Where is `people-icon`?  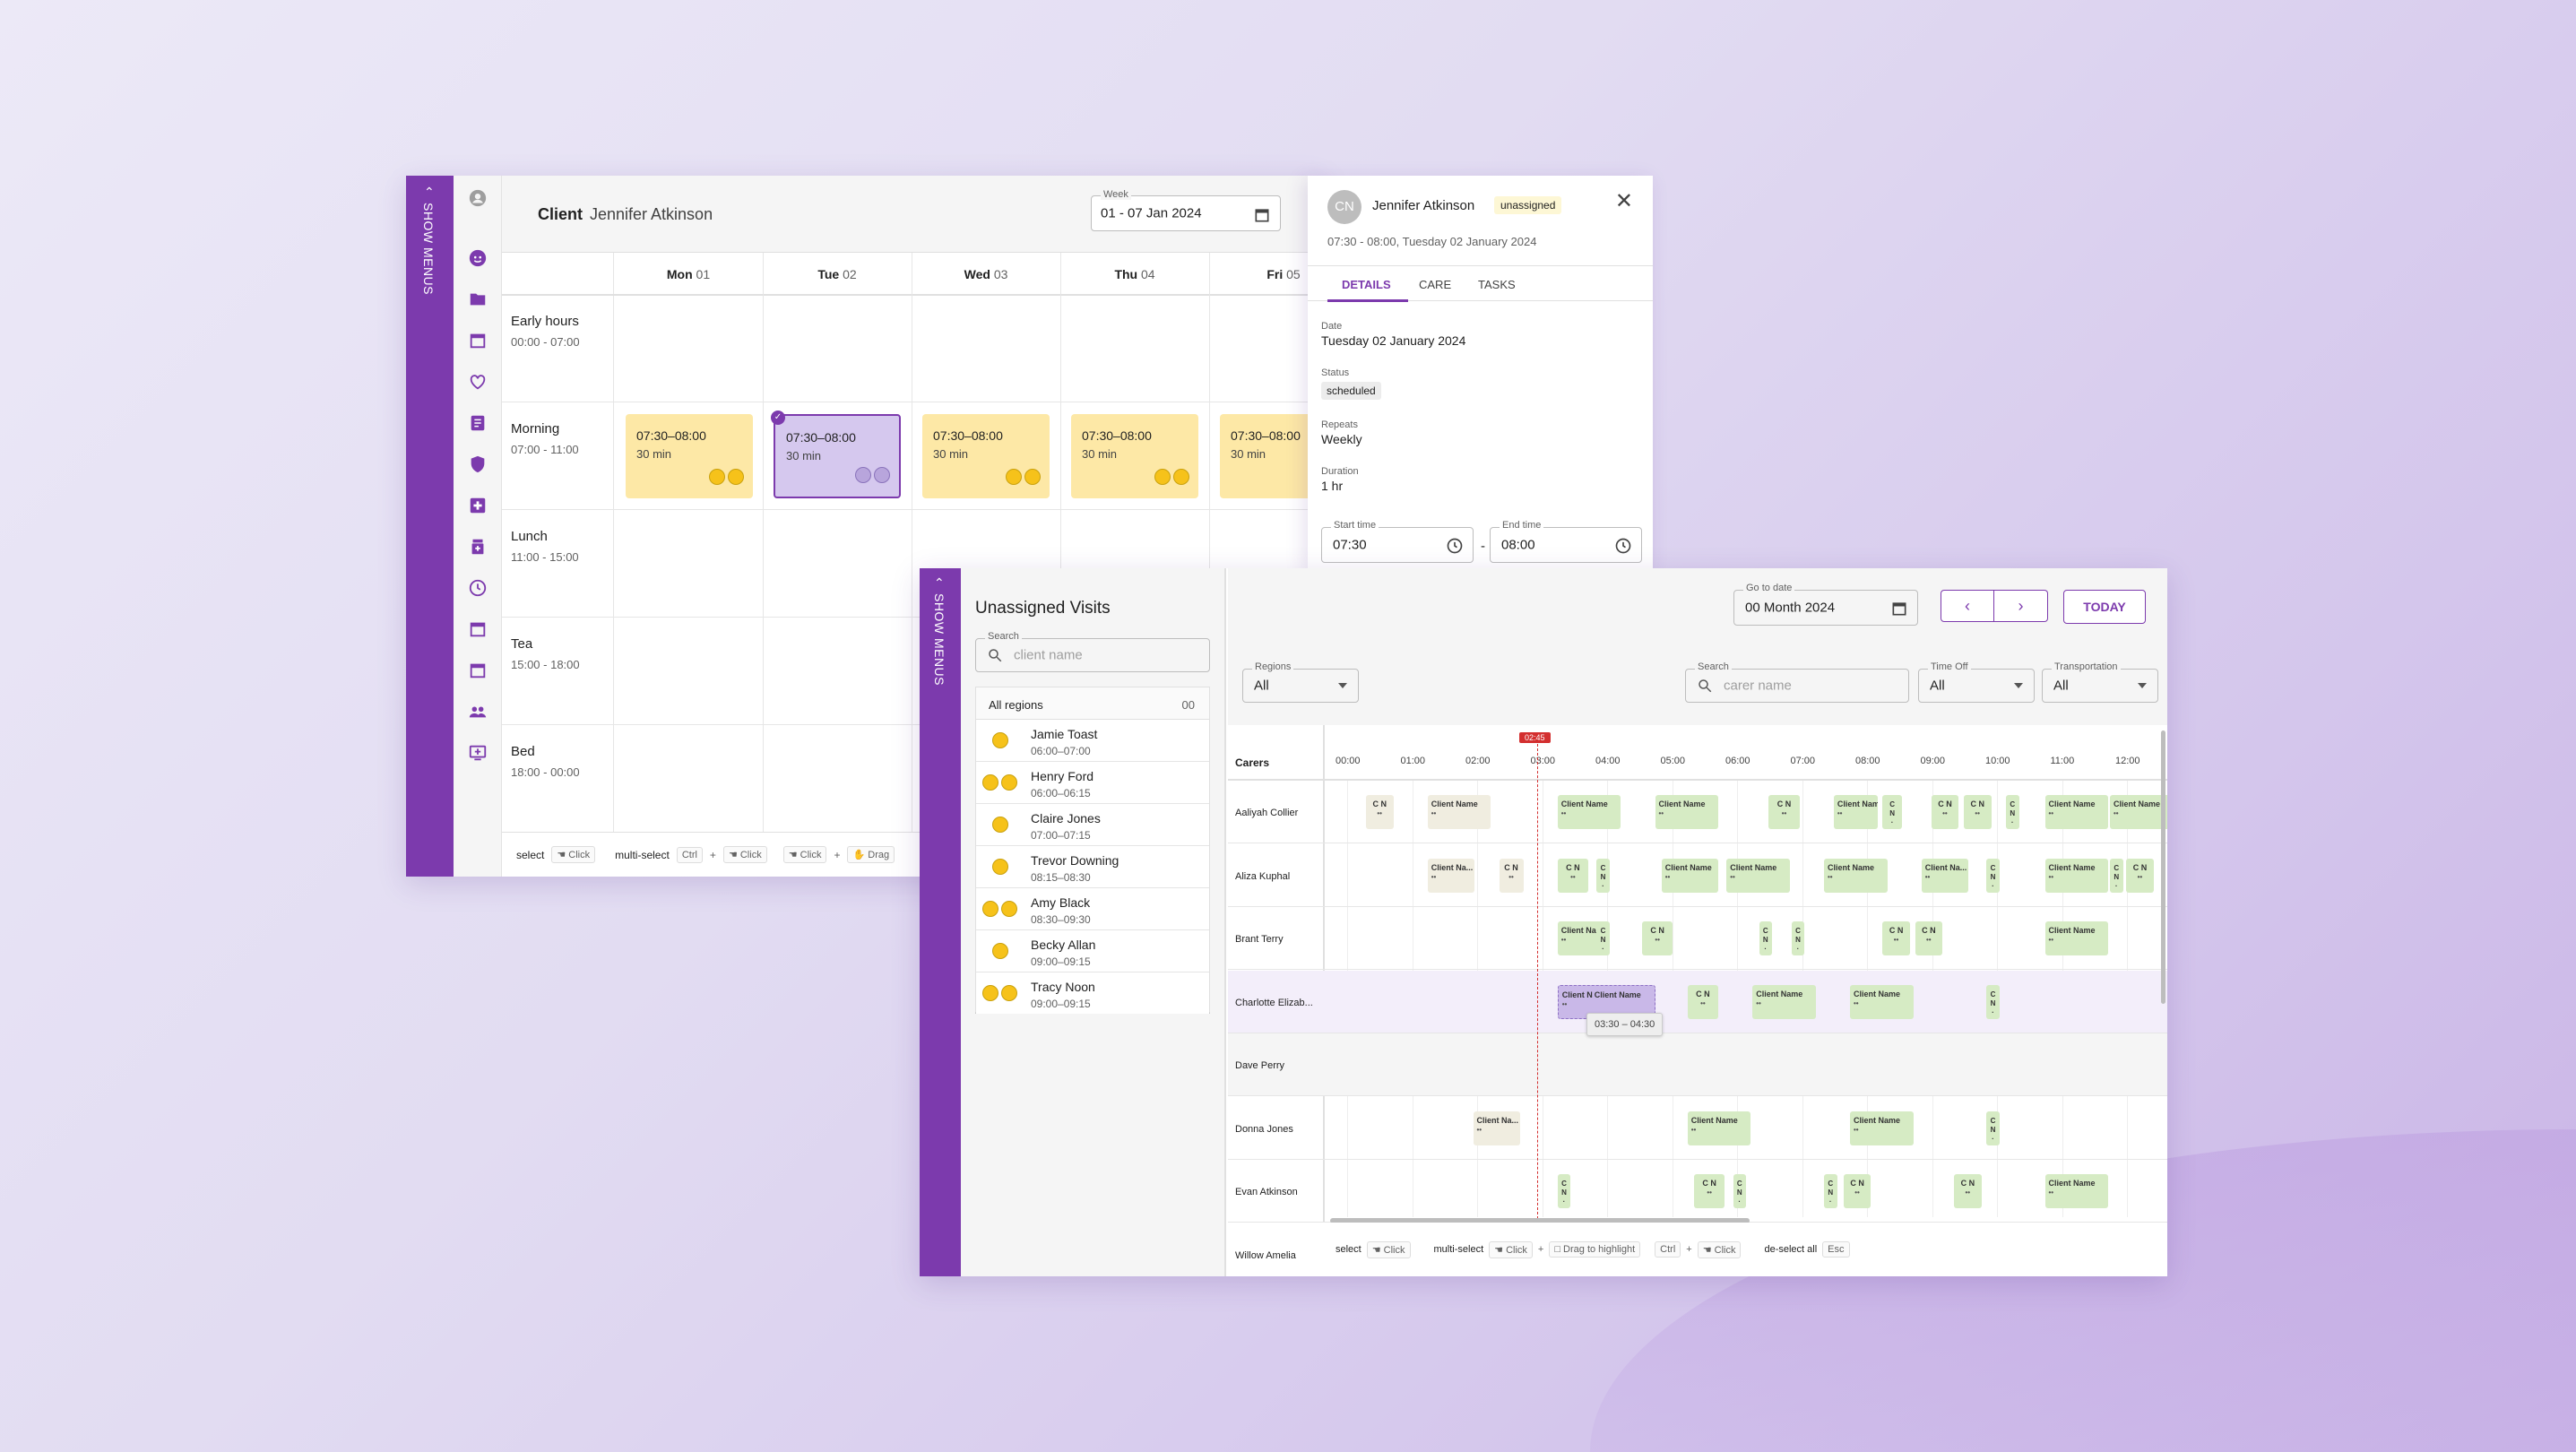 people-icon is located at coordinates (477, 712).